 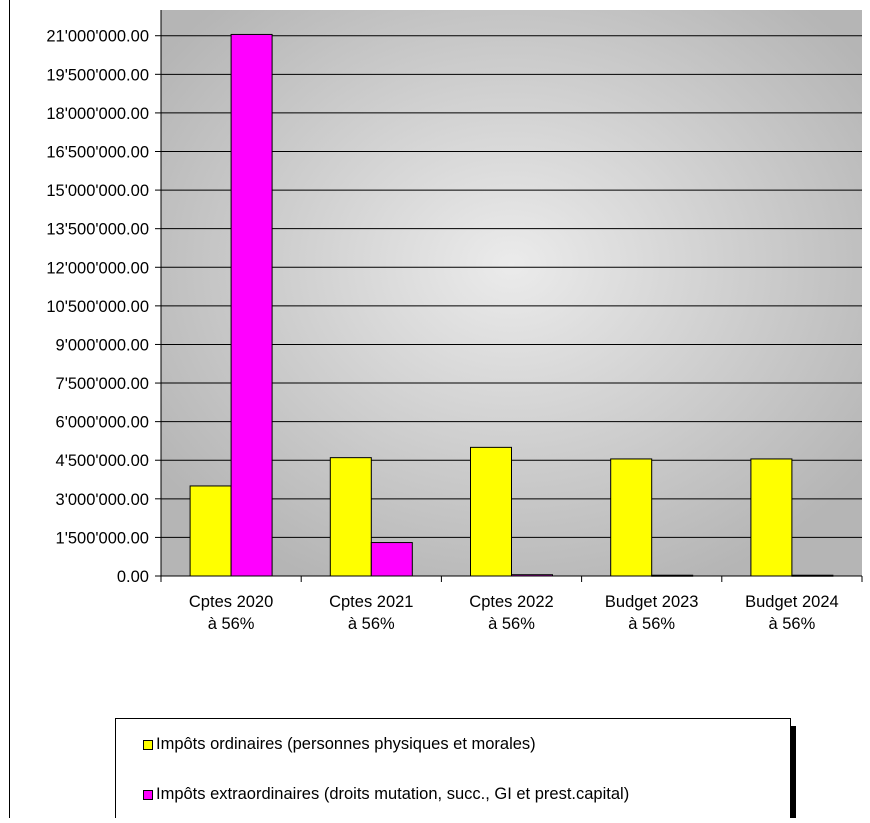 I want to click on y-tick-label: 19'500'000.00, so click(x=97, y=75).